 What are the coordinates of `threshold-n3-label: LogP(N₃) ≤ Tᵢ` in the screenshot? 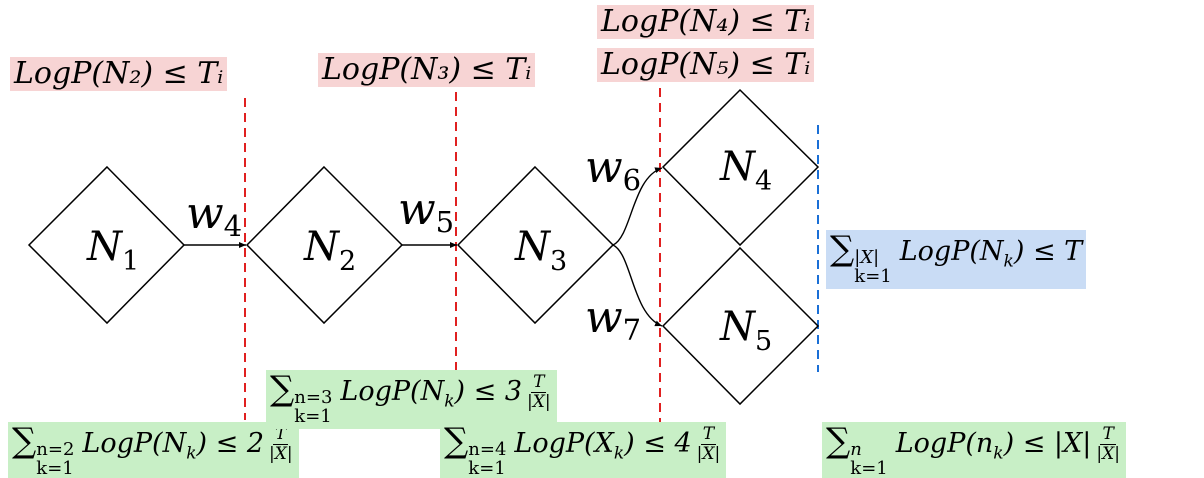 It's located at (427, 70).